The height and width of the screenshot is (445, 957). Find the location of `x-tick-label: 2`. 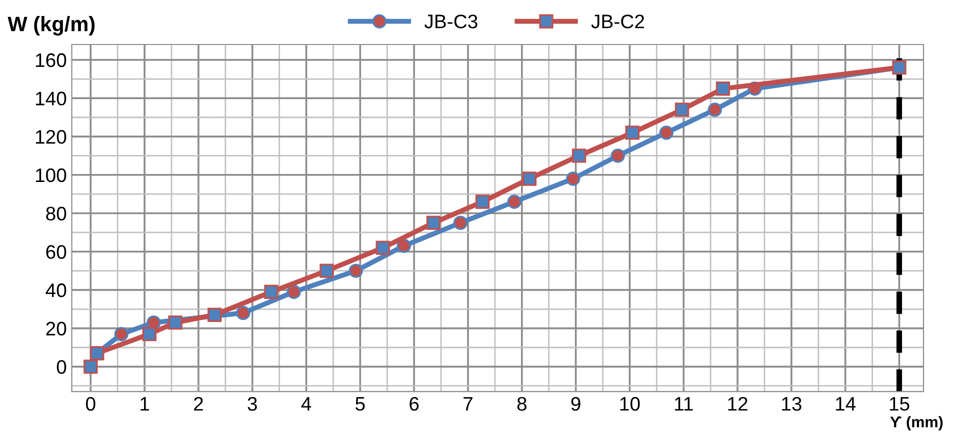

x-tick-label: 2 is located at coordinates (198, 403).